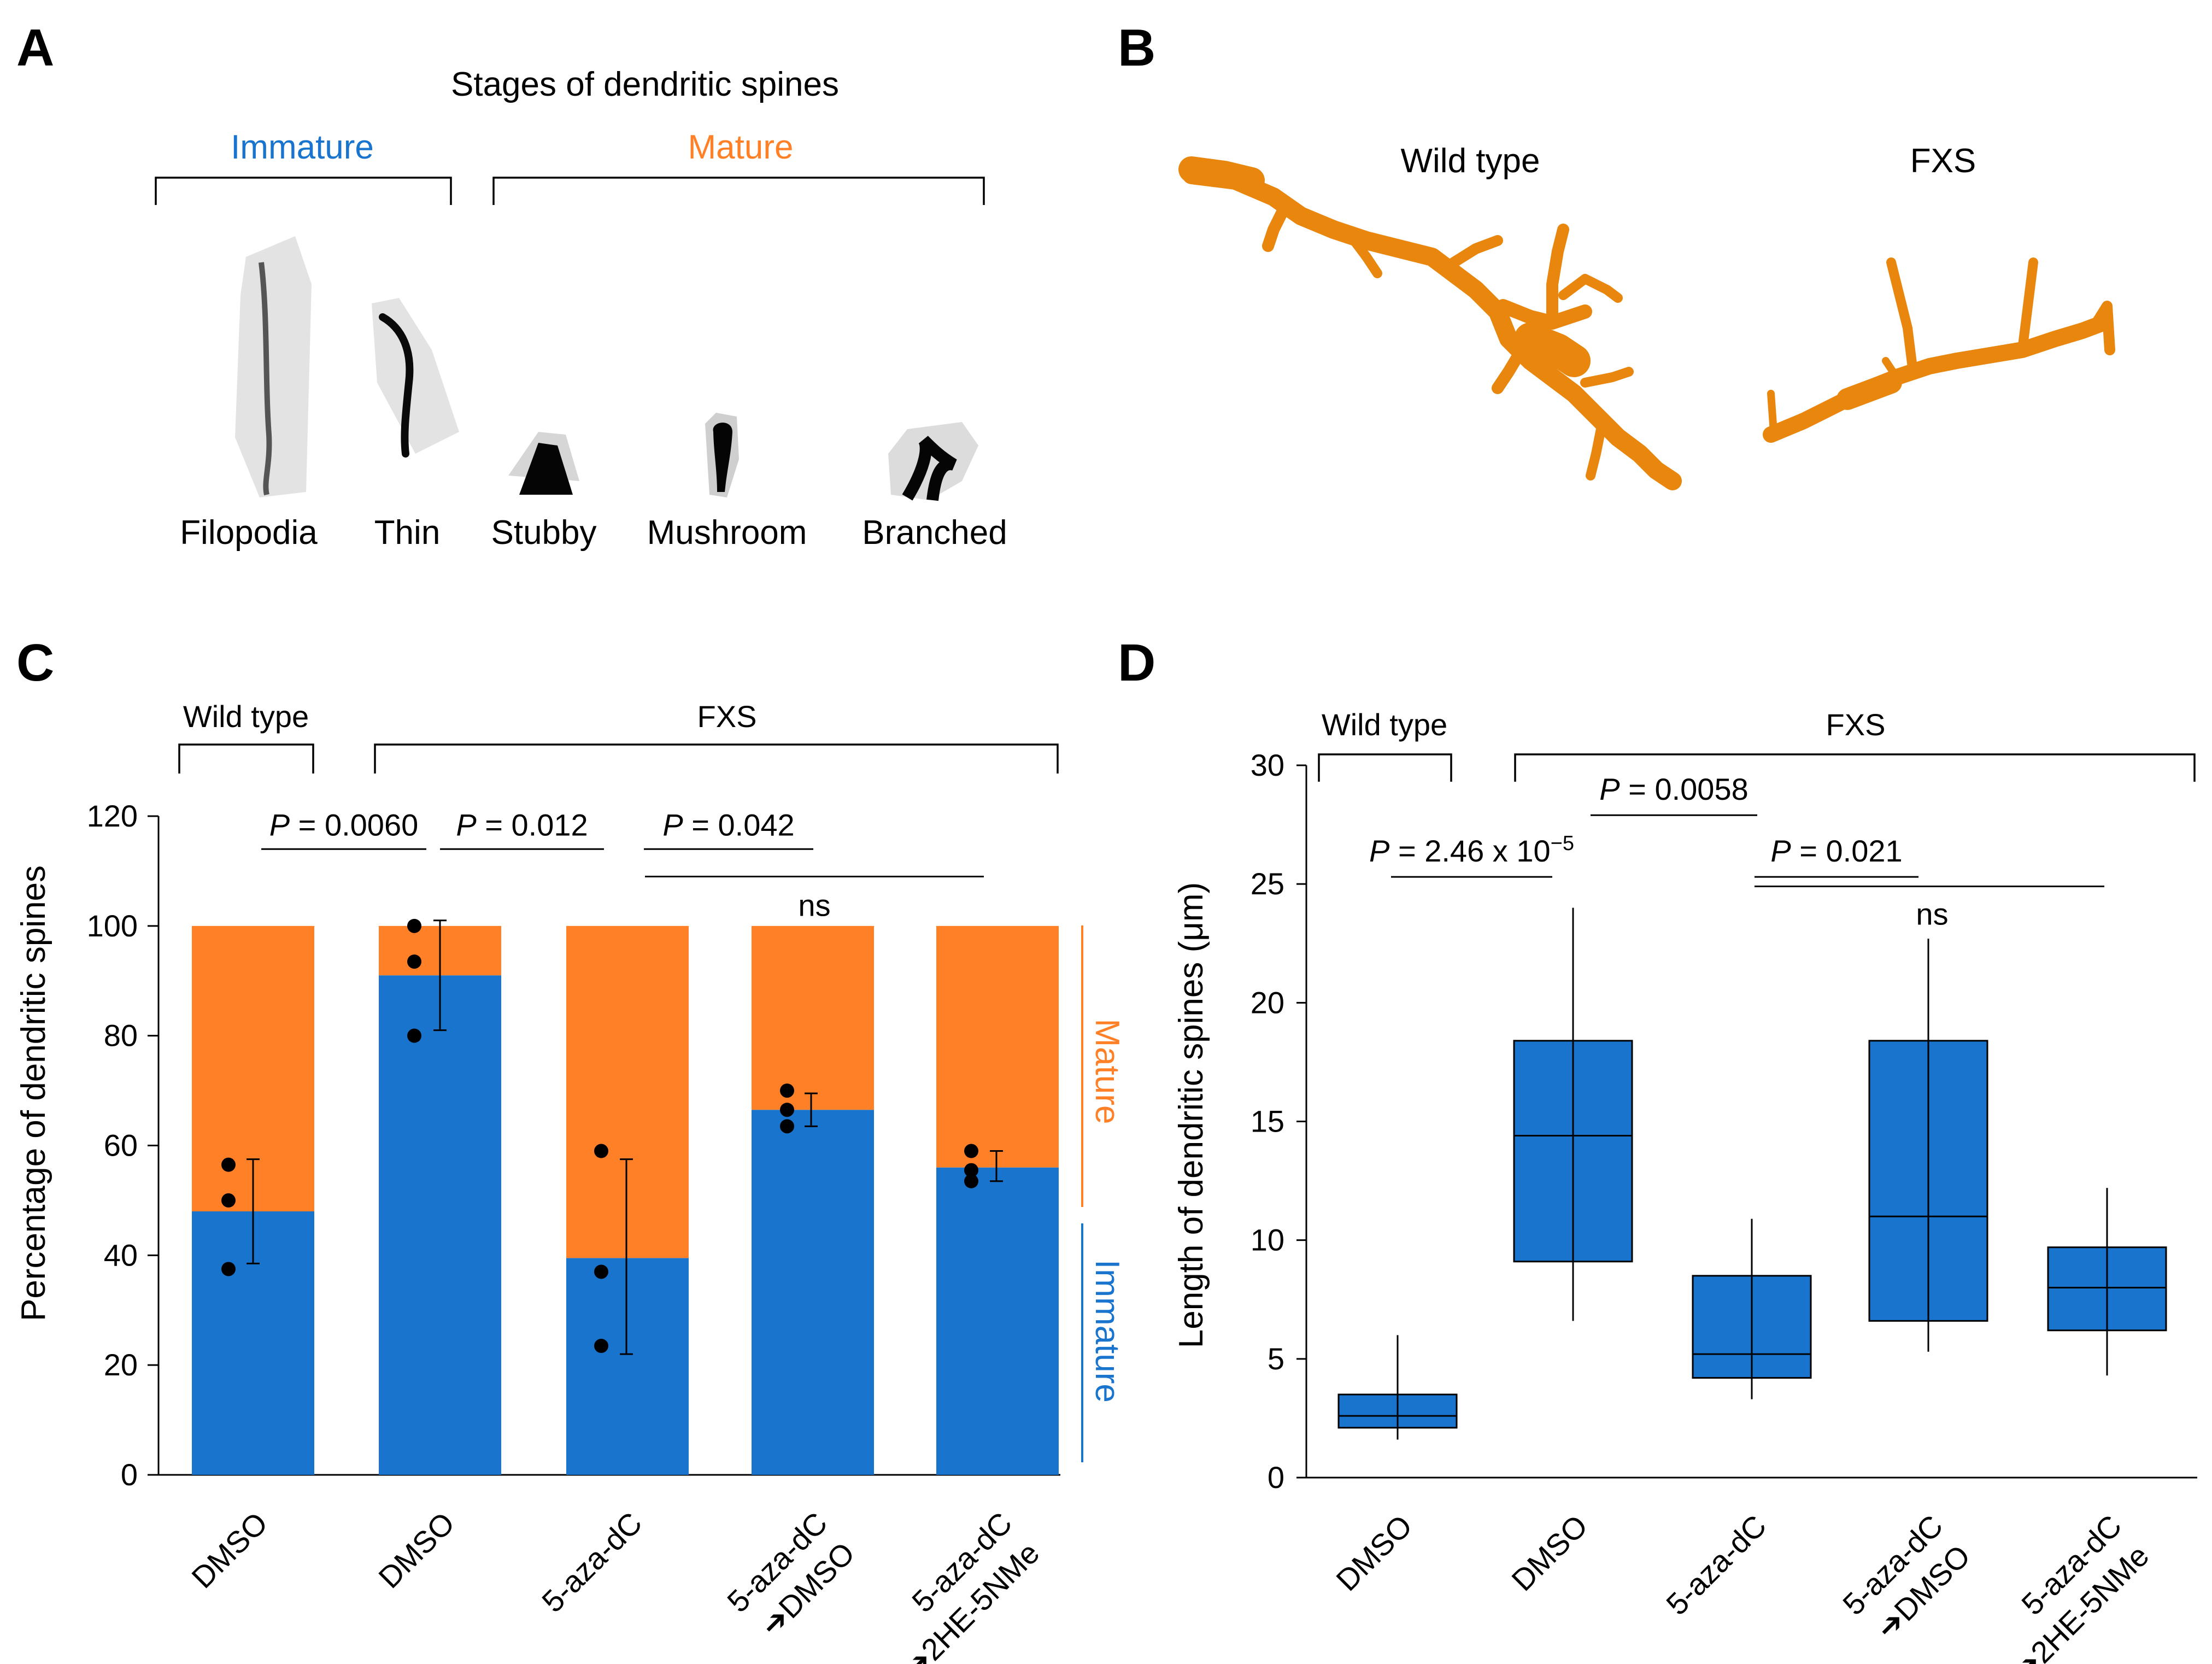 This screenshot has height=1664, width=2212. I want to click on panel-c-y-tick-label: 0, so click(130, 1474).